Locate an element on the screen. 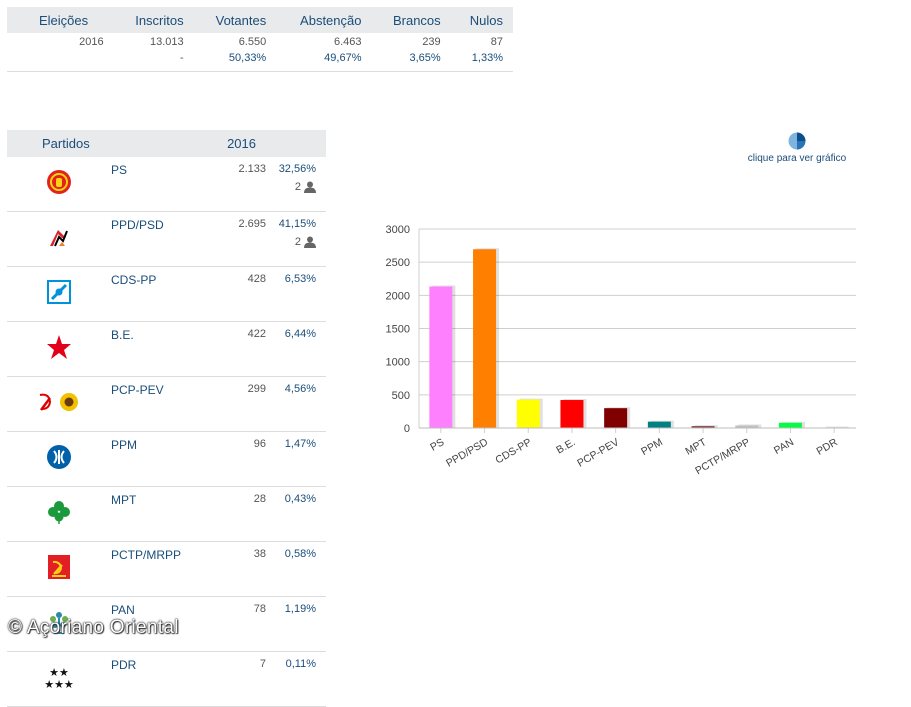  party-percent: 6,53% is located at coordinates (291, 279).